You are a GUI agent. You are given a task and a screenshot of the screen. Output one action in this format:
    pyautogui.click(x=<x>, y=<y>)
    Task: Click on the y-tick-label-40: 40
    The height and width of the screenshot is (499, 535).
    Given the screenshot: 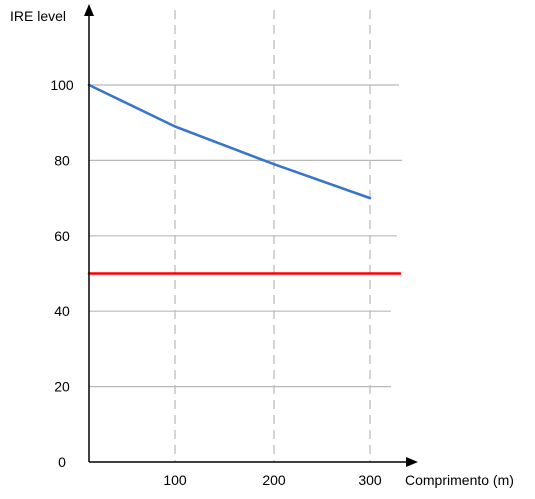 What is the action you would take?
    pyautogui.click(x=62, y=311)
    